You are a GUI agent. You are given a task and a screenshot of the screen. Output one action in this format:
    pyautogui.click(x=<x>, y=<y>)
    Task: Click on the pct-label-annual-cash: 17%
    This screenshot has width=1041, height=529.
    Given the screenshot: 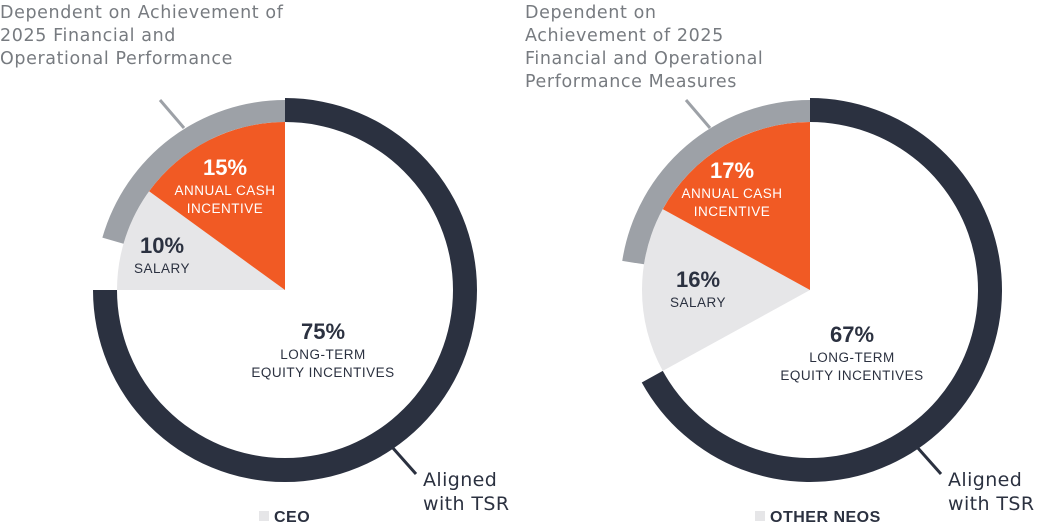 What is the action you would take?
    pyautogui.click(x=732, y=170)
    